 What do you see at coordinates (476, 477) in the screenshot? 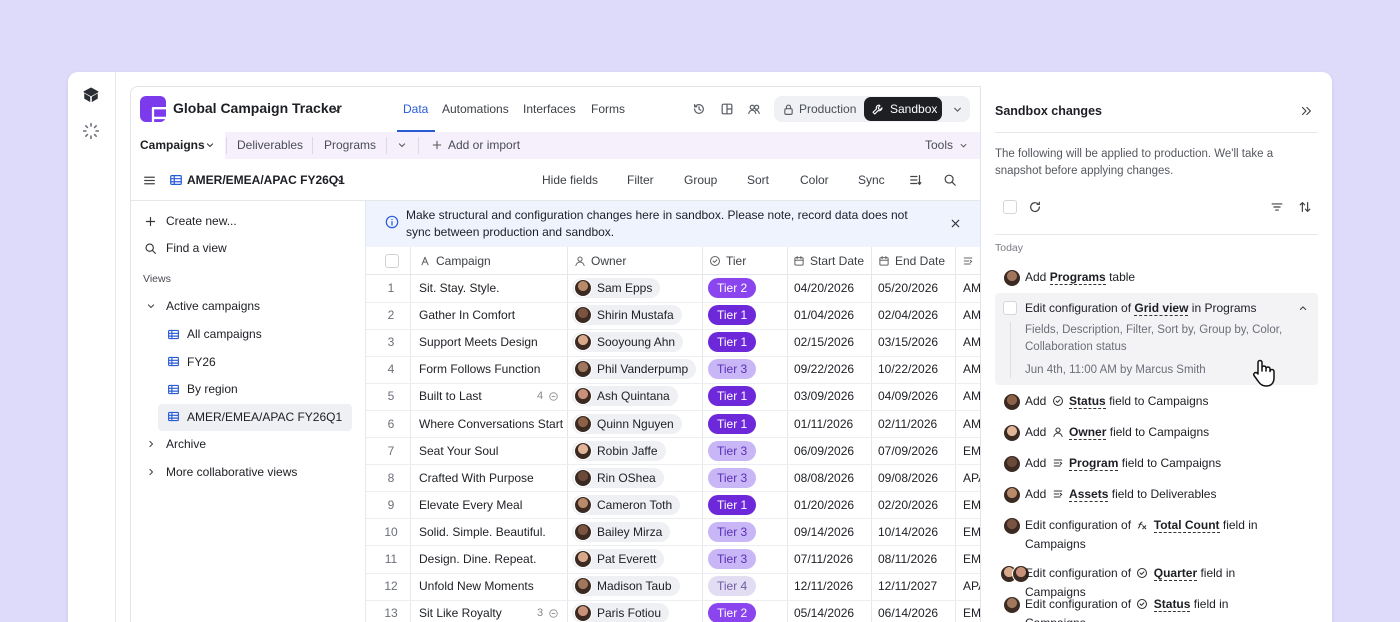
I see `campaign-name: Crafted With Purpose` at bounding box center [476, 477].